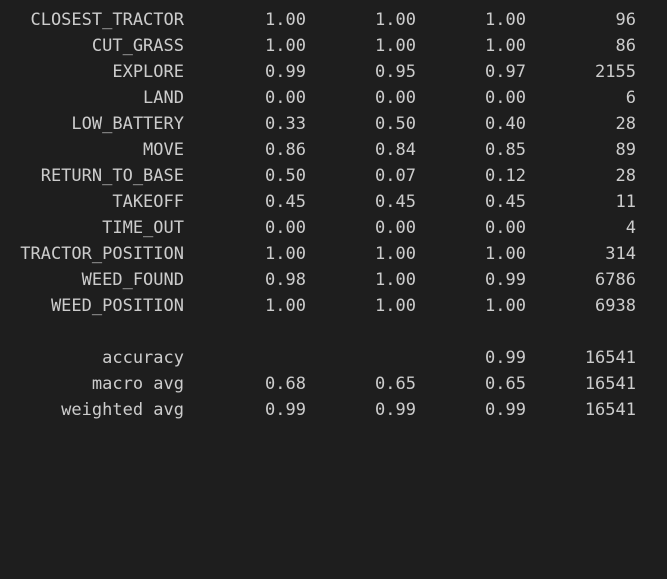 This screenshot has height=579, width=667. I want to click on summary-label: macro avg, so click(137, 384).